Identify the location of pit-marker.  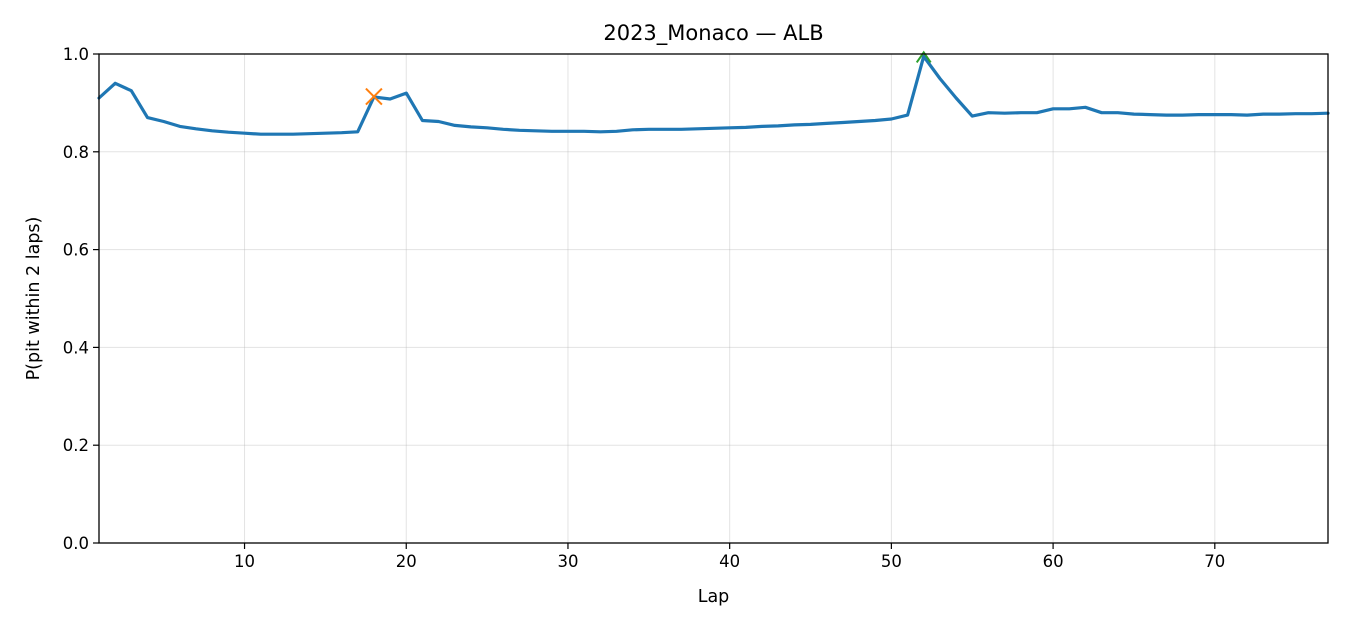
(374, 96).